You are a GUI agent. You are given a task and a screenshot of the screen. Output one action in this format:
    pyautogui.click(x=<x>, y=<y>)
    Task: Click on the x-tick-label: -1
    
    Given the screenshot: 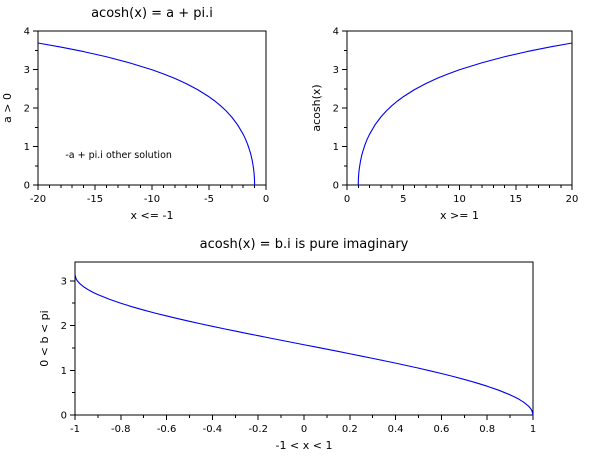 What is the action you would take?
    pyautogui.click(x=75, y=429)
    